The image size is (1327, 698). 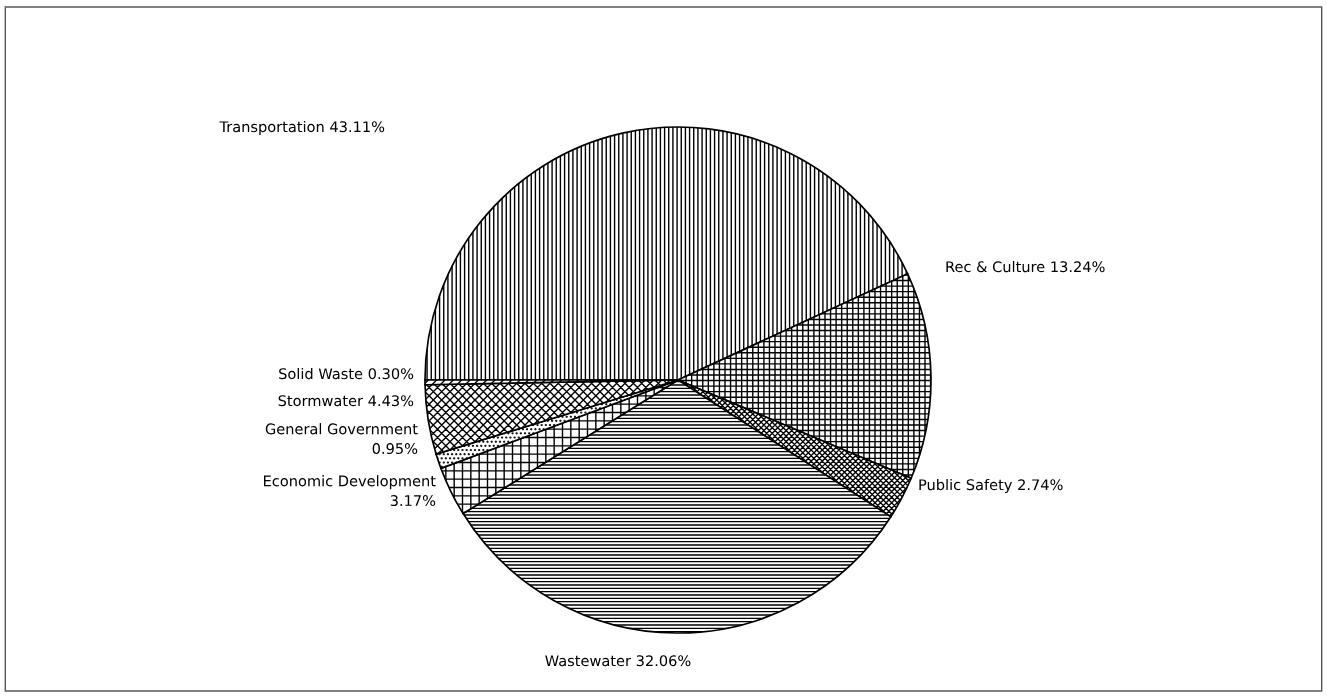 What do you see at coordinates (350, 482) in the screenshot?
I see `slice-label: Economic Development` at bounding box center [350, 482].